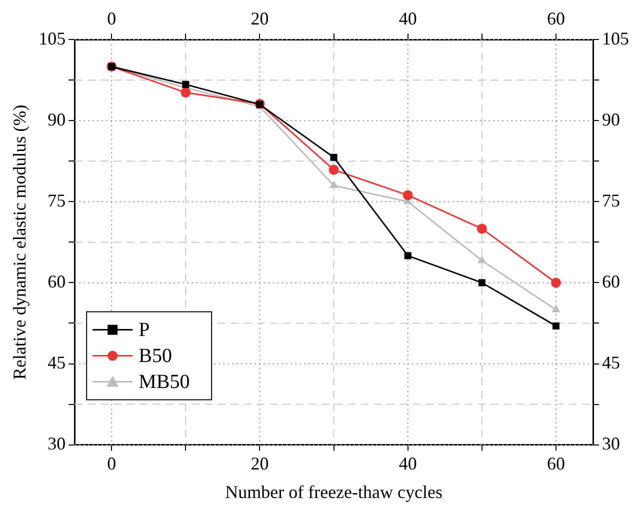 The image size is (636, 518). What do you see at coordinates (333, 492) in the screenshot?
I see `x-axis-title: Number of freeze-thaw cycles` at bounding box center [333, 492].